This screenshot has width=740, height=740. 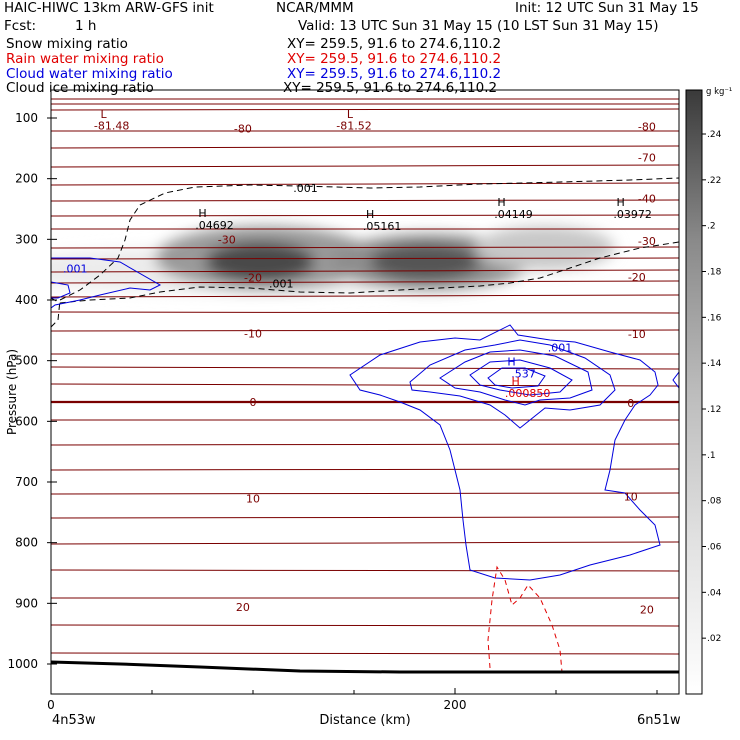 I want to click on y-tick-label: 400, so click(x=26, y=300).